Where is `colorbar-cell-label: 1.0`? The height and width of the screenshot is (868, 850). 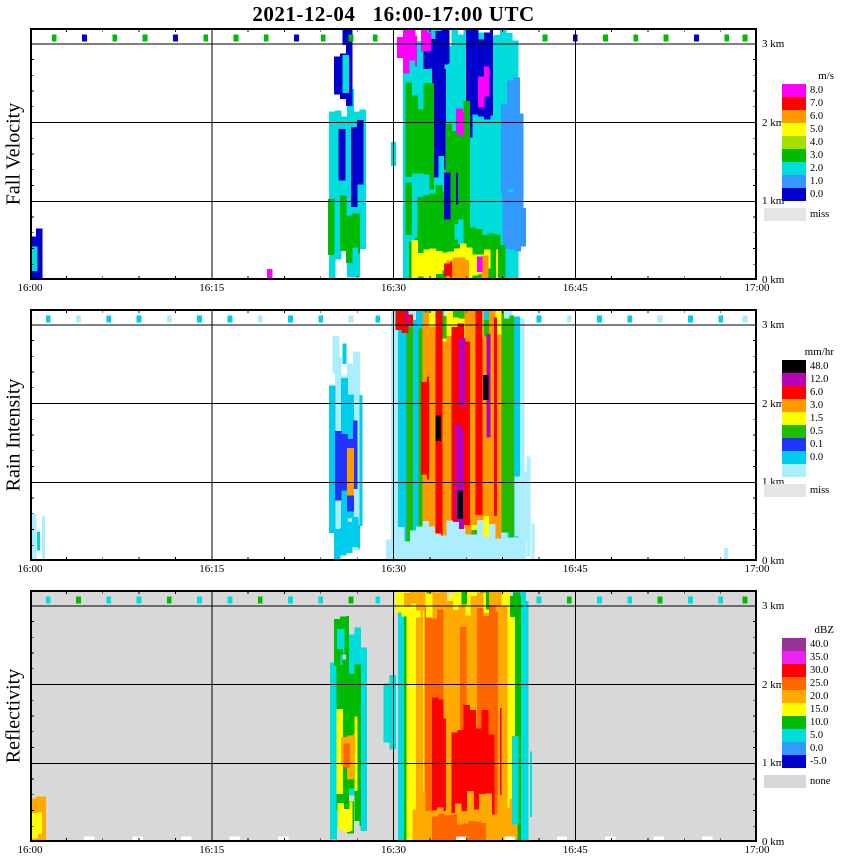 colorbar-cell-label: 1.0 is located at coordinates (817, 181).